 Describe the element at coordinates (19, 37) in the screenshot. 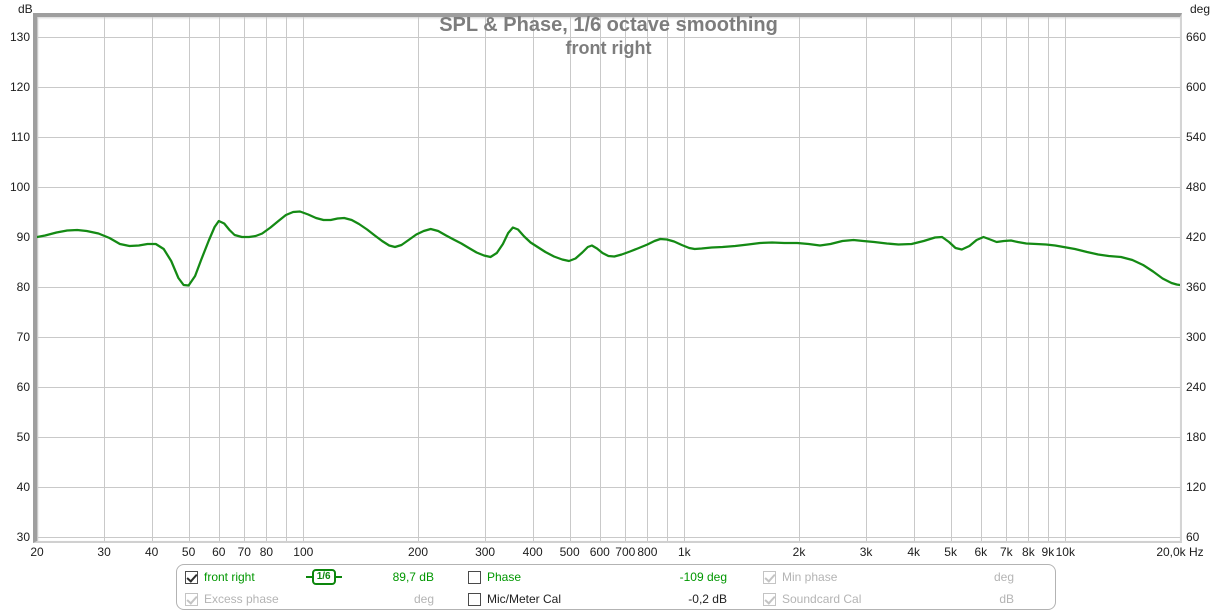

I see `y-tick-label-db: 130` at that location.